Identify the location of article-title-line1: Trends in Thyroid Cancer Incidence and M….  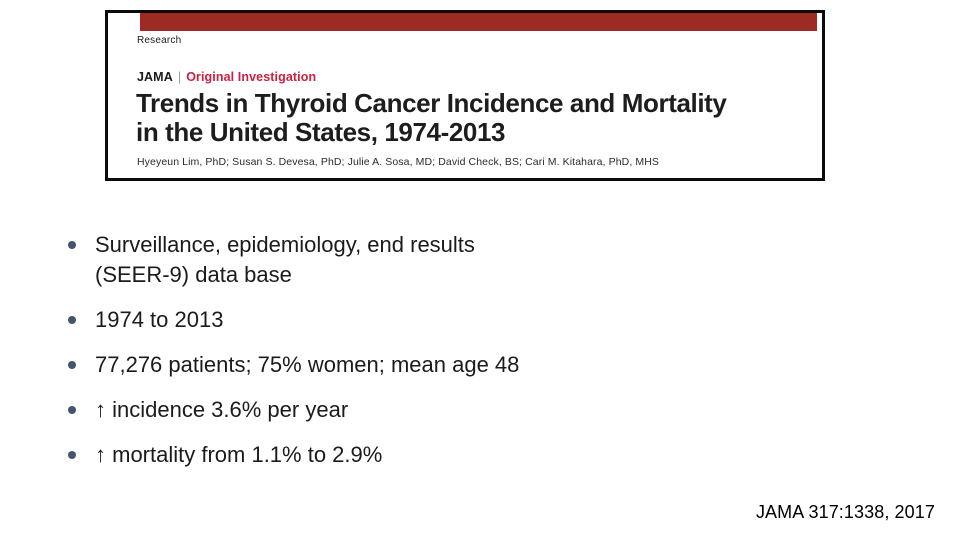
(431, 103).